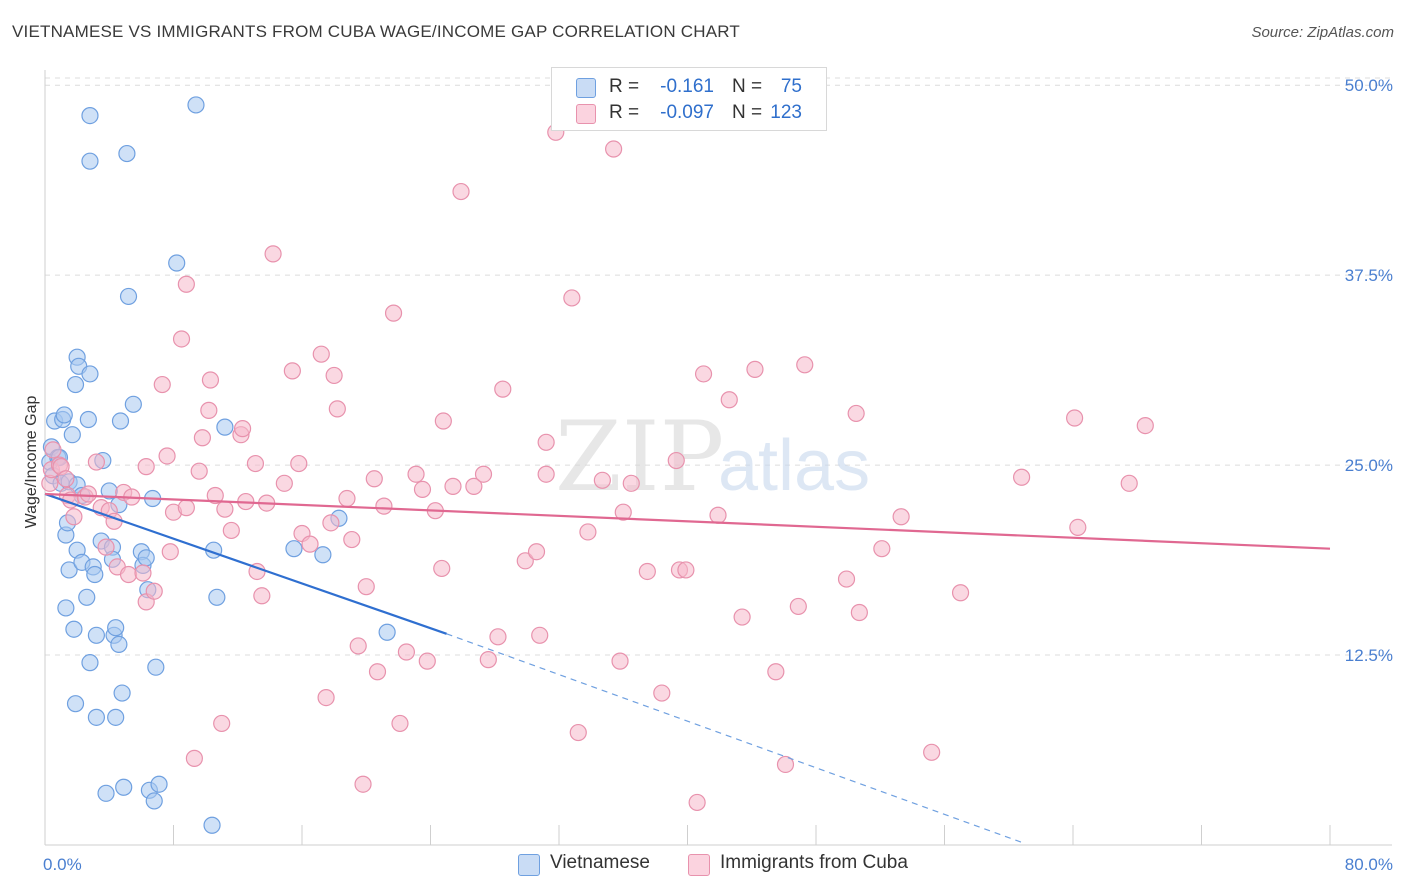 Image resolution: width=1406 pixels, height=892 pixels. I want to click on source-note: Source: ZipAtlas.com, so click(1322, 32).